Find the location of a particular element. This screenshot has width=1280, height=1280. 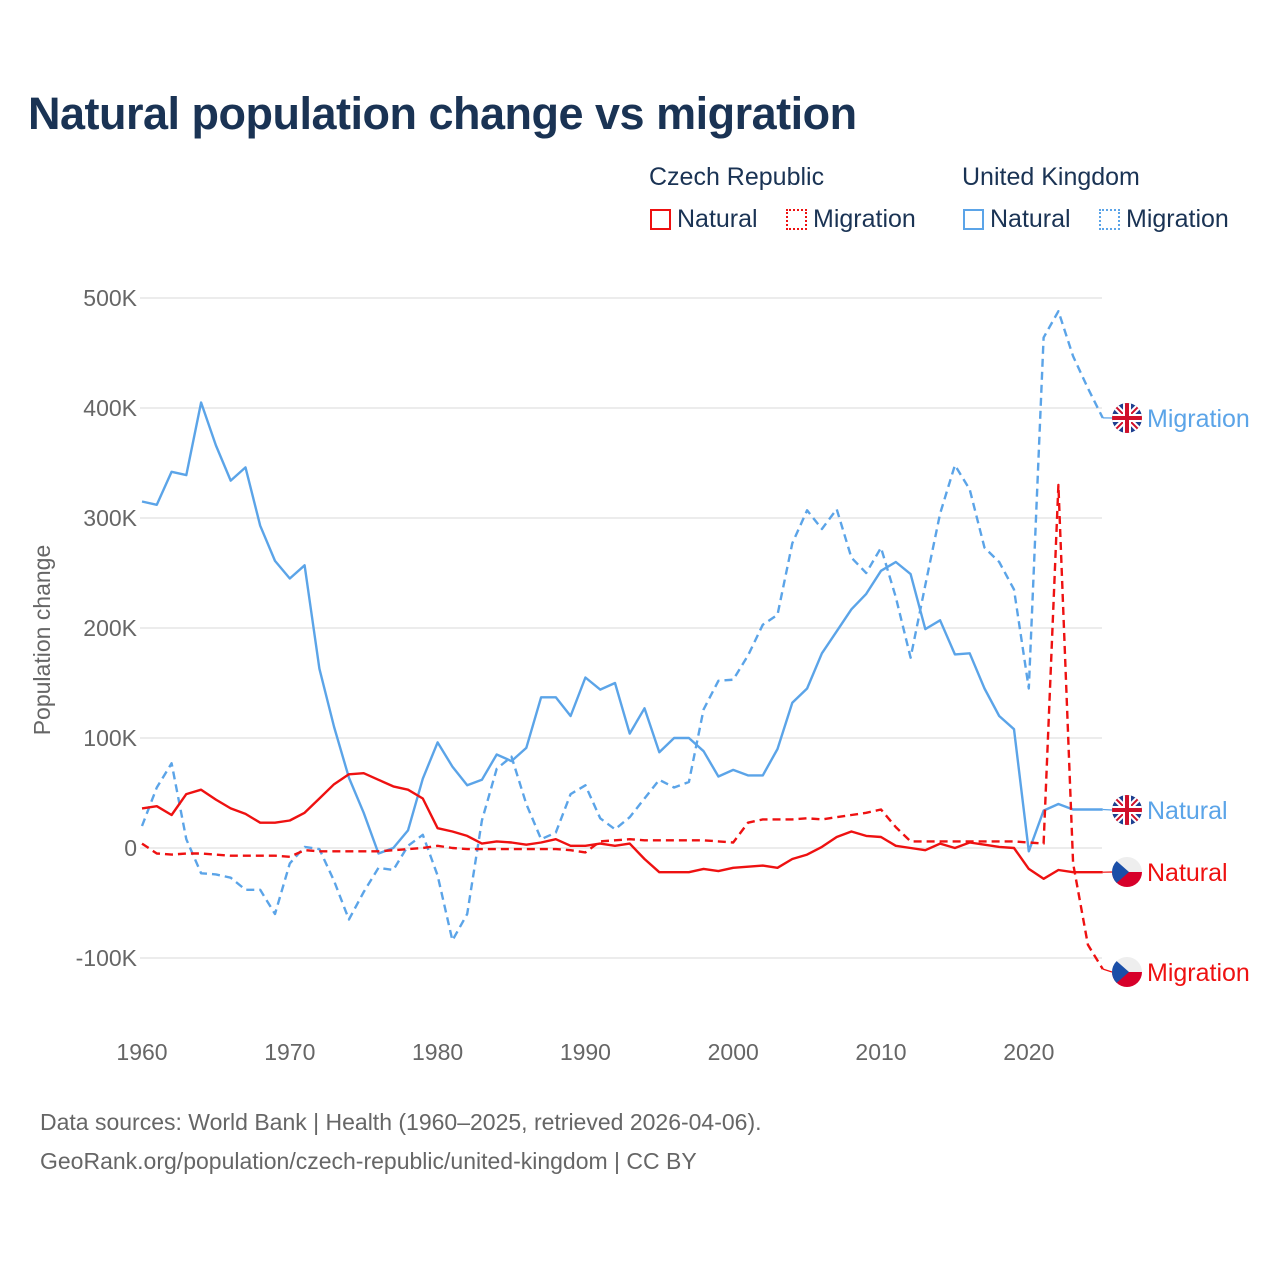

legend-group-uk: United Kingdom is located at coordinates (1051, 177).